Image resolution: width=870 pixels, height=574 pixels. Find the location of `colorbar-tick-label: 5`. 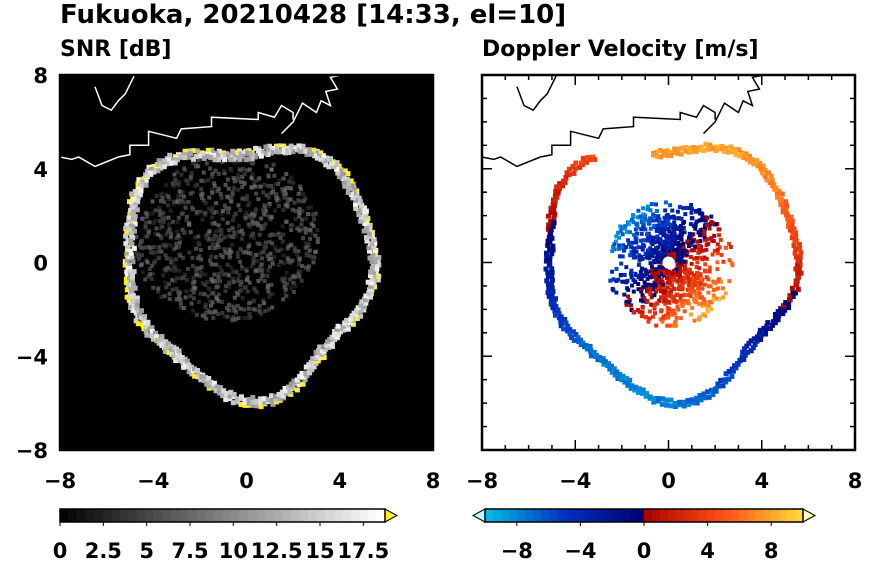

colorbar-tick-label: 5 is located at coordinates (146, 551).